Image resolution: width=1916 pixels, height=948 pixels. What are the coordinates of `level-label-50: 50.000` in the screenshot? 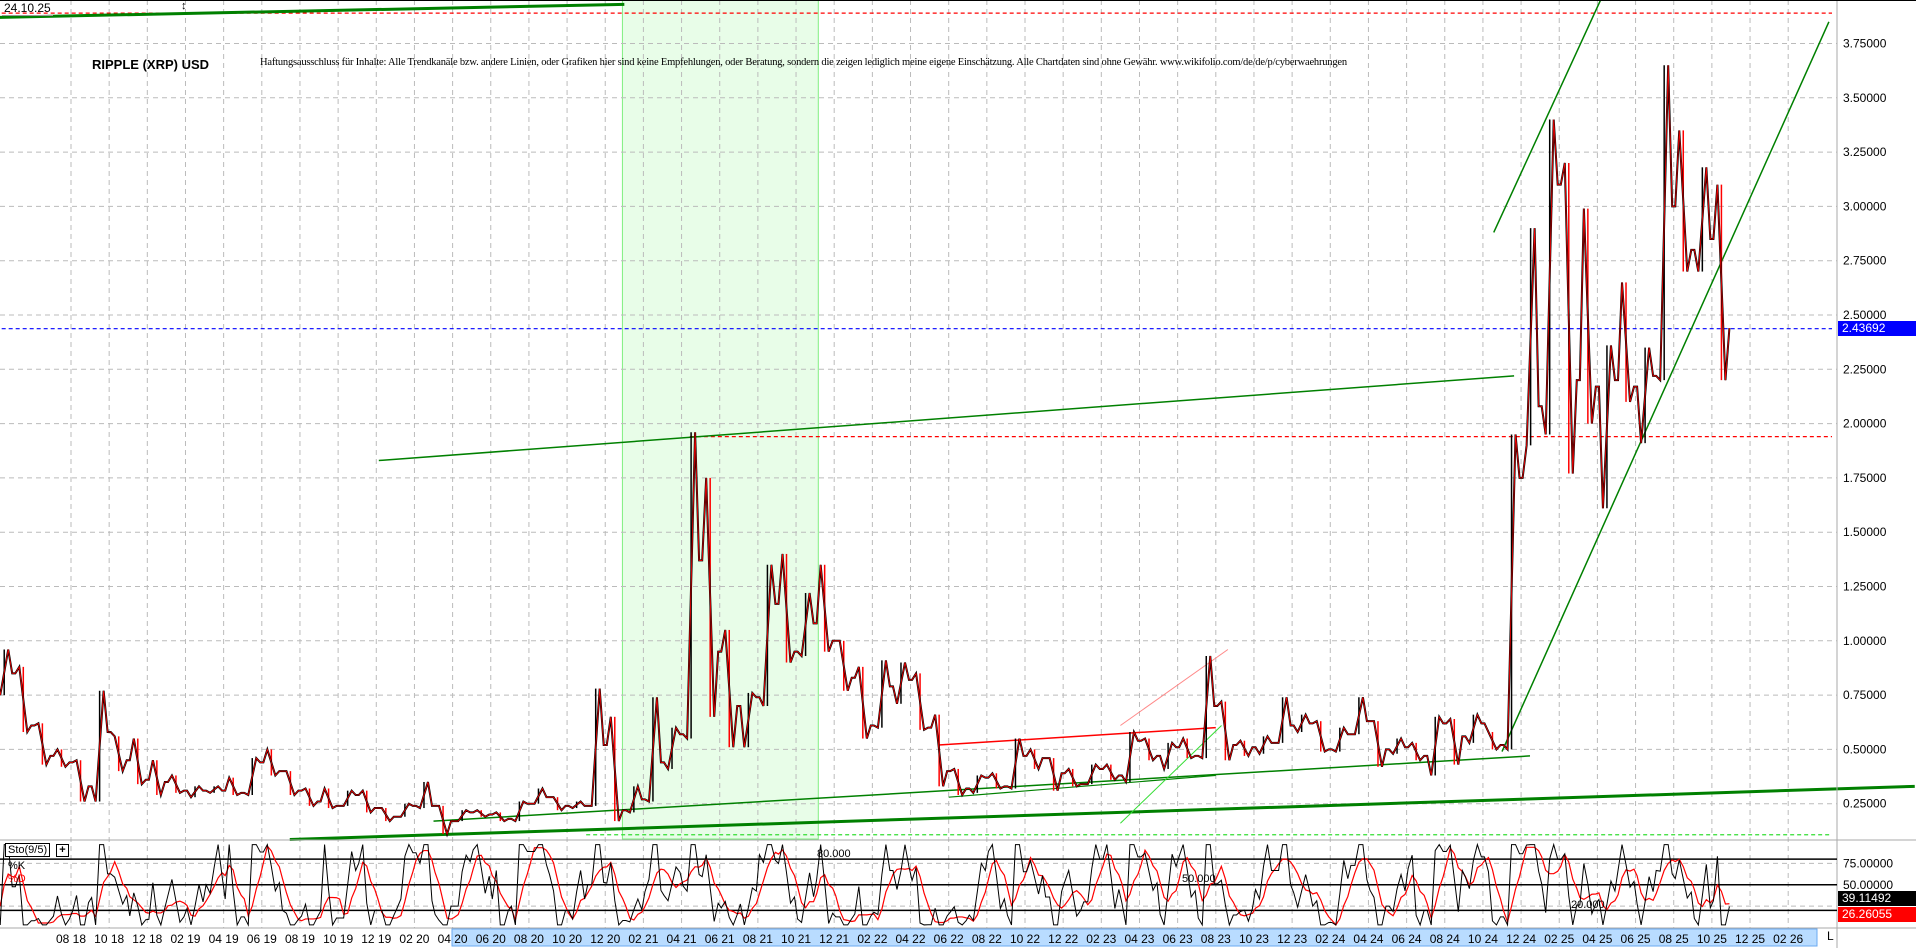 It's located at (1199, 879).